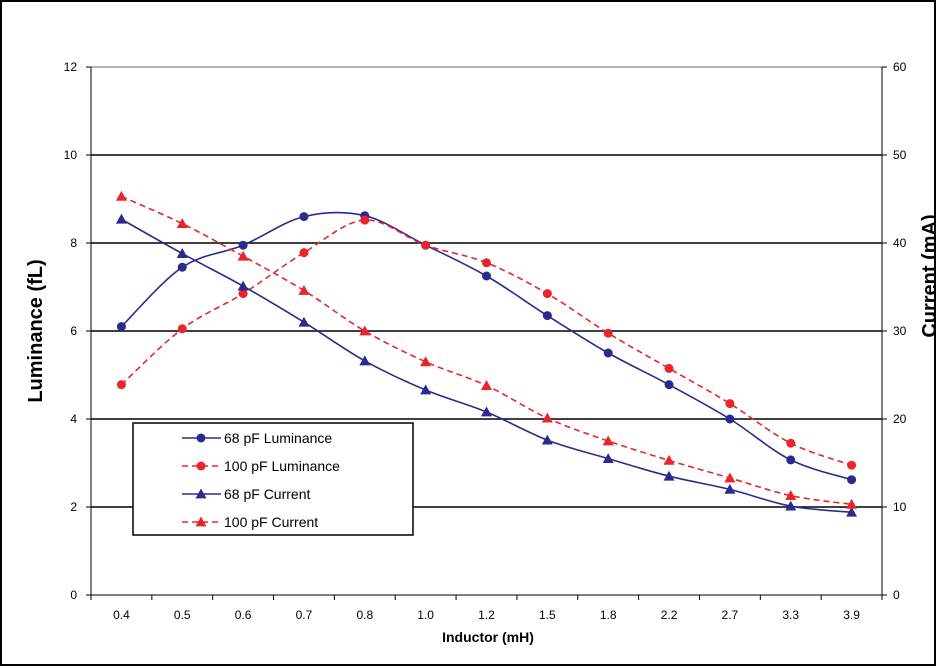 The width and height of the screenshot is (936, 668). I want to click on y-tick-label: 12, so click(71, 67).